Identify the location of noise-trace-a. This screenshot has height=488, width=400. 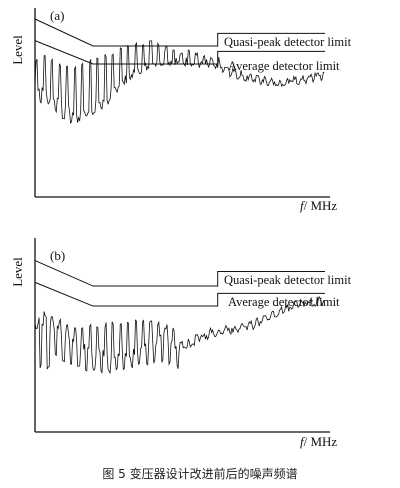
(179, 82).